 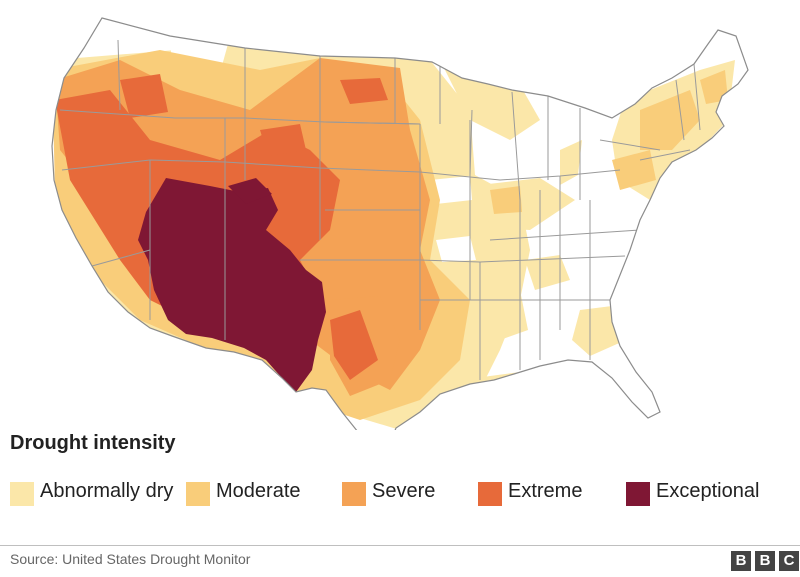 I want to click on legend-label: Severe, so click(x=404, y=491).